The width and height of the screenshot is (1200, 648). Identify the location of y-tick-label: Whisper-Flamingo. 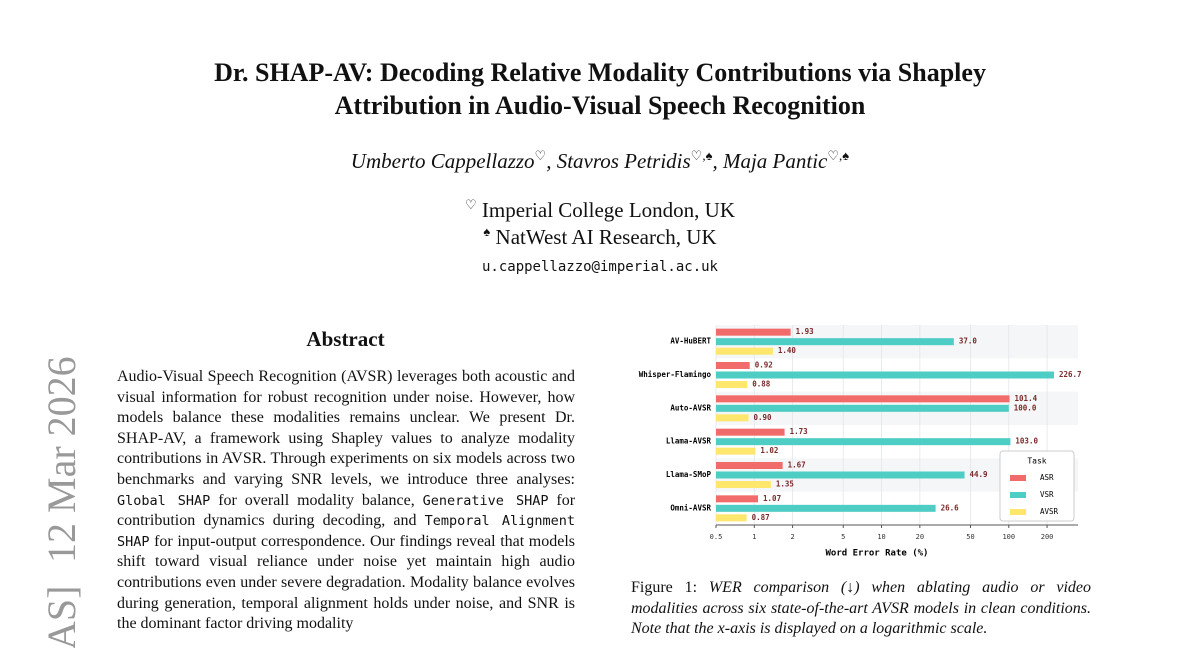
(675, 374).